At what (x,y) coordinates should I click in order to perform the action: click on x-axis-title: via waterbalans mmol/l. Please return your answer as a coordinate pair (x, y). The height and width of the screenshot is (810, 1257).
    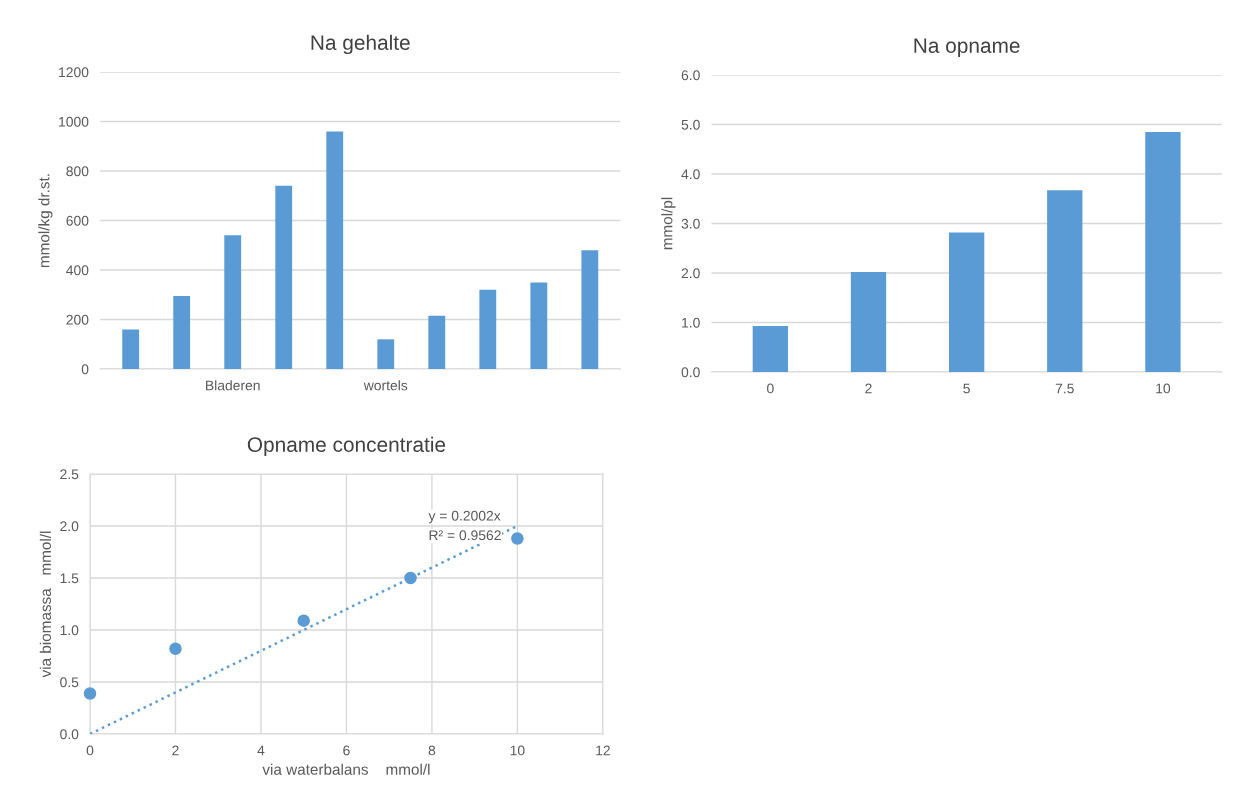
    Looking at the image, I should click on (346, 769).